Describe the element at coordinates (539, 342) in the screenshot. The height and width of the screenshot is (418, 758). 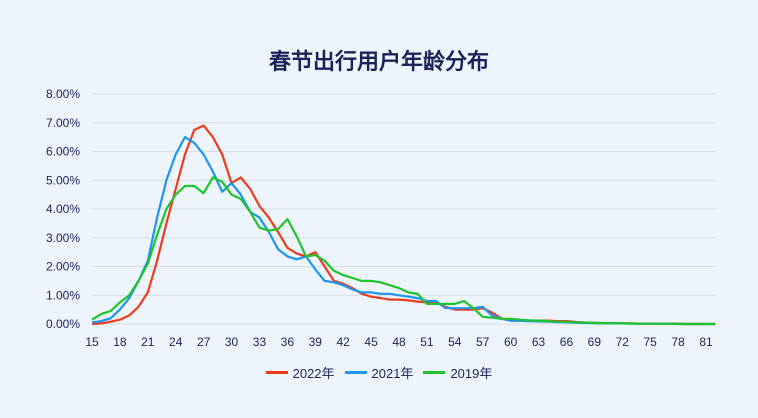
I see `x-tick-label: 63` at that location.